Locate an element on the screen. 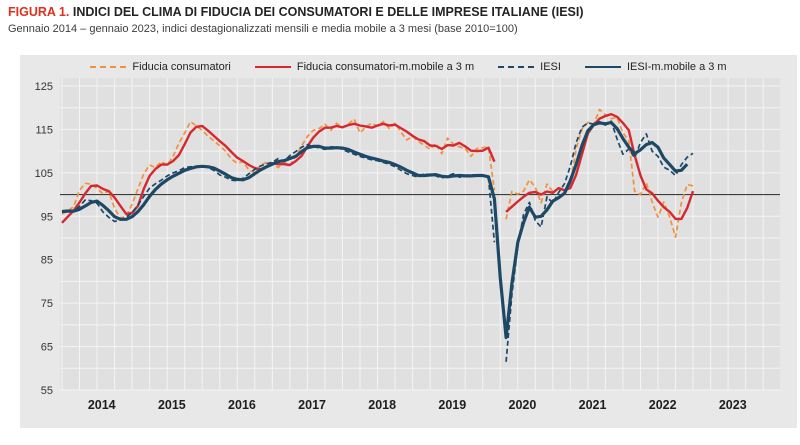 The image size is (800, 445). x-tick-label: 2017 is located at coordinates (312, 405).